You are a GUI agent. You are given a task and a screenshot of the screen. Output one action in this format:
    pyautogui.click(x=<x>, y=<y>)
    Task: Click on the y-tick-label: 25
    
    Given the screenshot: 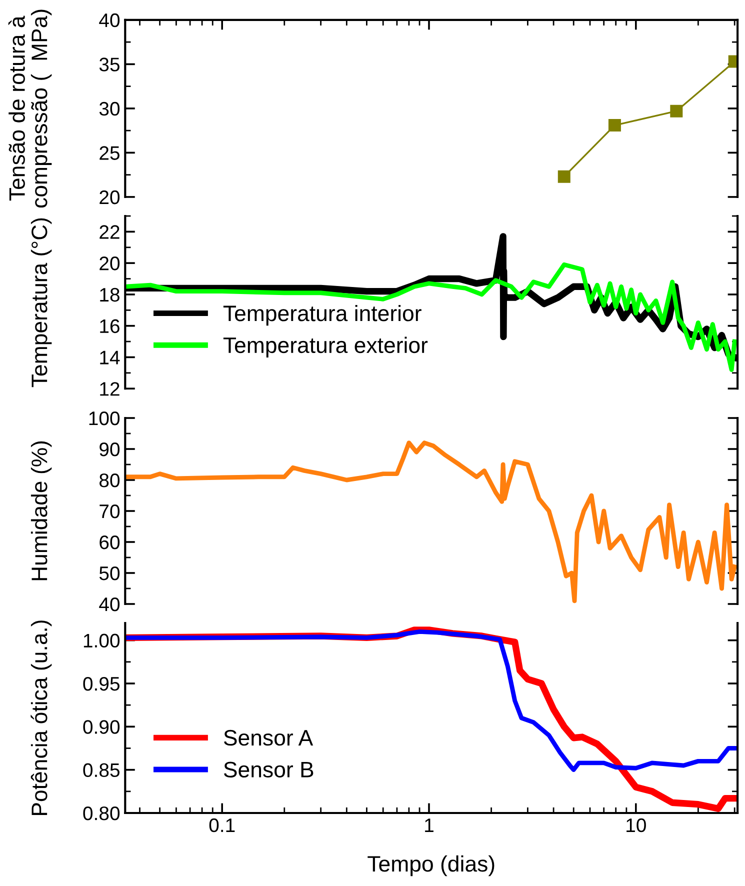 What is the action you would take?
    pyautogui.click(x=110, y=153)
    